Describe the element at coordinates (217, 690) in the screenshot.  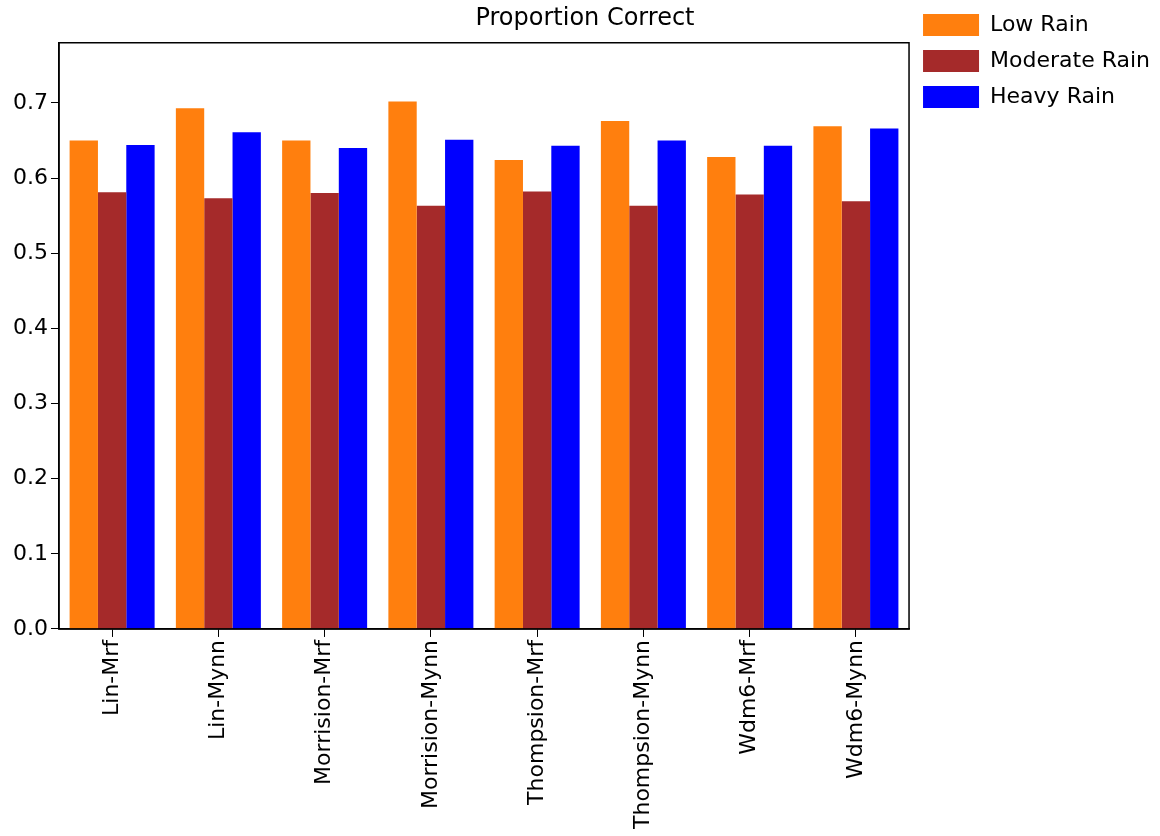
I see `x-tick-label: Lin-Mynn` at that location.